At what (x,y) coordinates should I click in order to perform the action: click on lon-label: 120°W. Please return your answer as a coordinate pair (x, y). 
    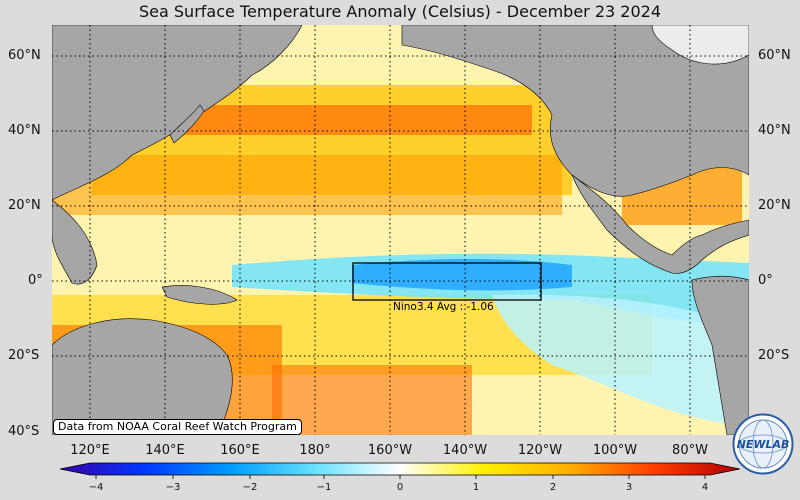
    Looking at the image, I should click on (540, 450).